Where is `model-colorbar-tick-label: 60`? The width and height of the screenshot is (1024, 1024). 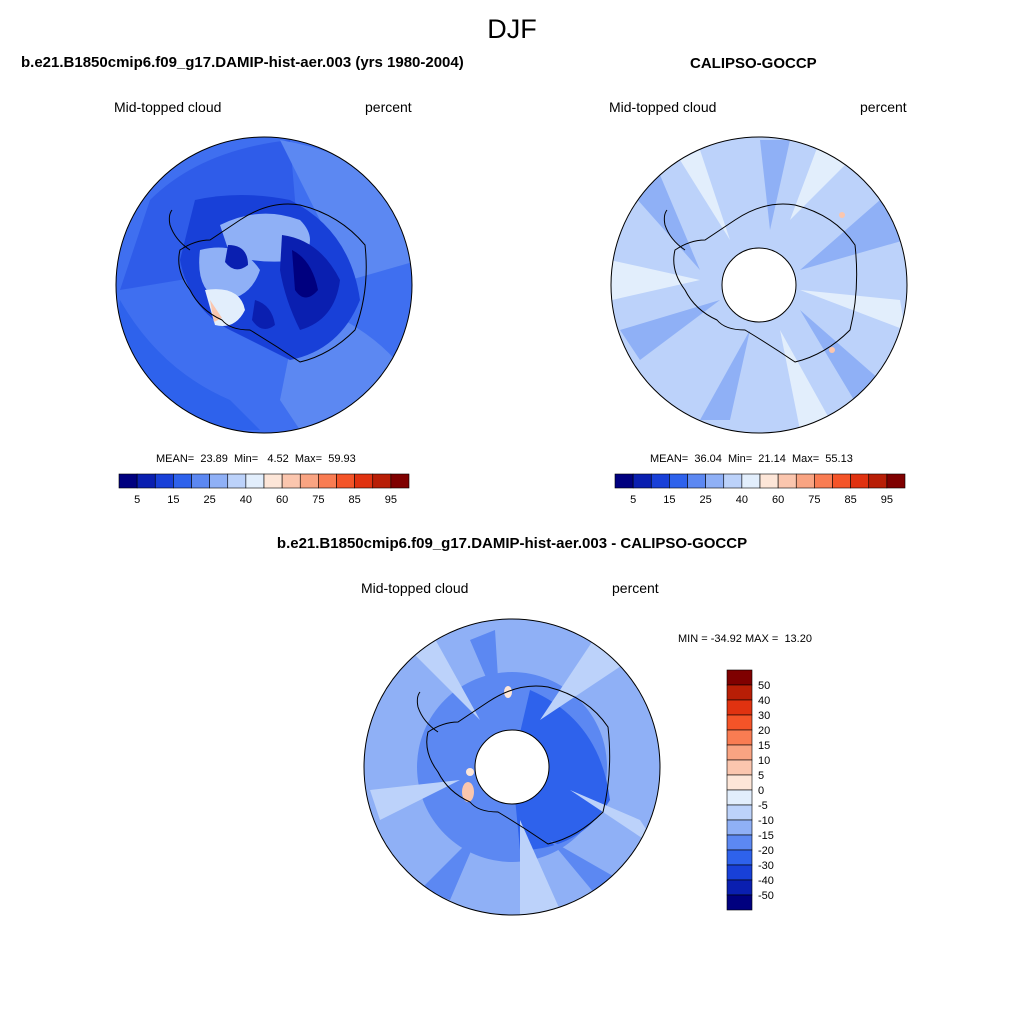 model-colorbar-tick-label: 60 is located at coordinates (282, 500).